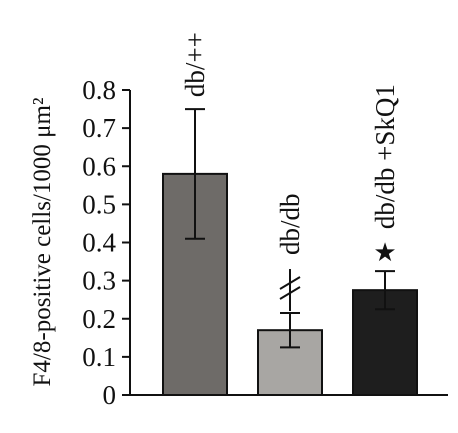  What do you see at coordinates (99, 90) in the screenshot?
I see `y-tick-label: 0.8` at bounding box center [99, 90].